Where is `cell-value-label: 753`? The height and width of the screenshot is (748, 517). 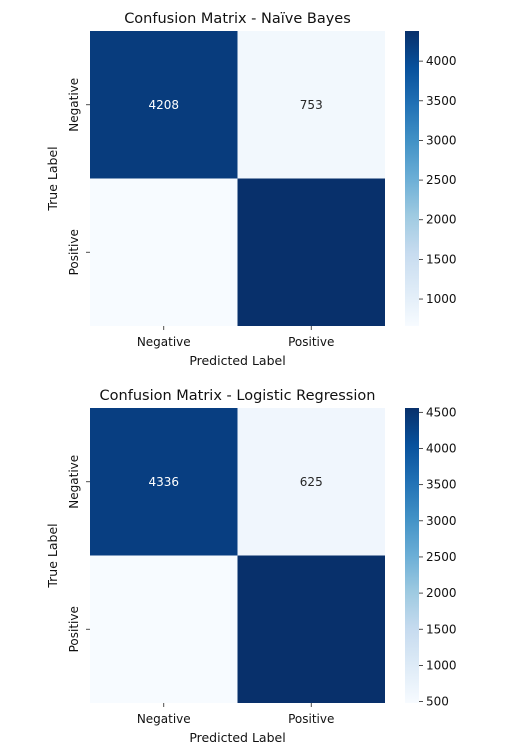
cell-value-label: 753 is located at coordinates (311, 105).